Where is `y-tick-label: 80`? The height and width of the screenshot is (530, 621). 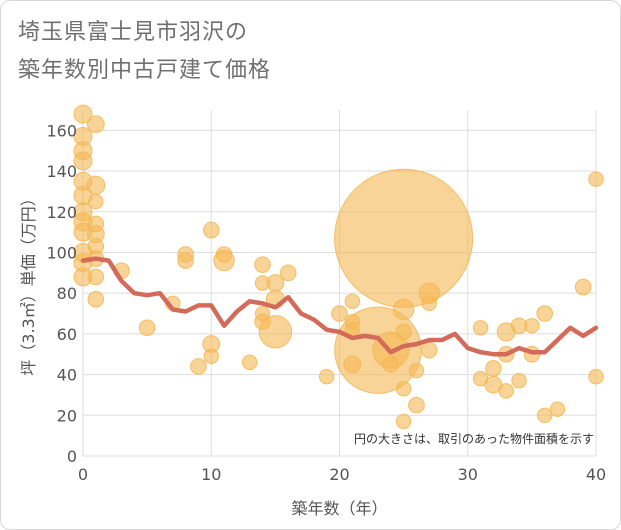
y-tick-label: 80 is located at coordinates (67, 293).